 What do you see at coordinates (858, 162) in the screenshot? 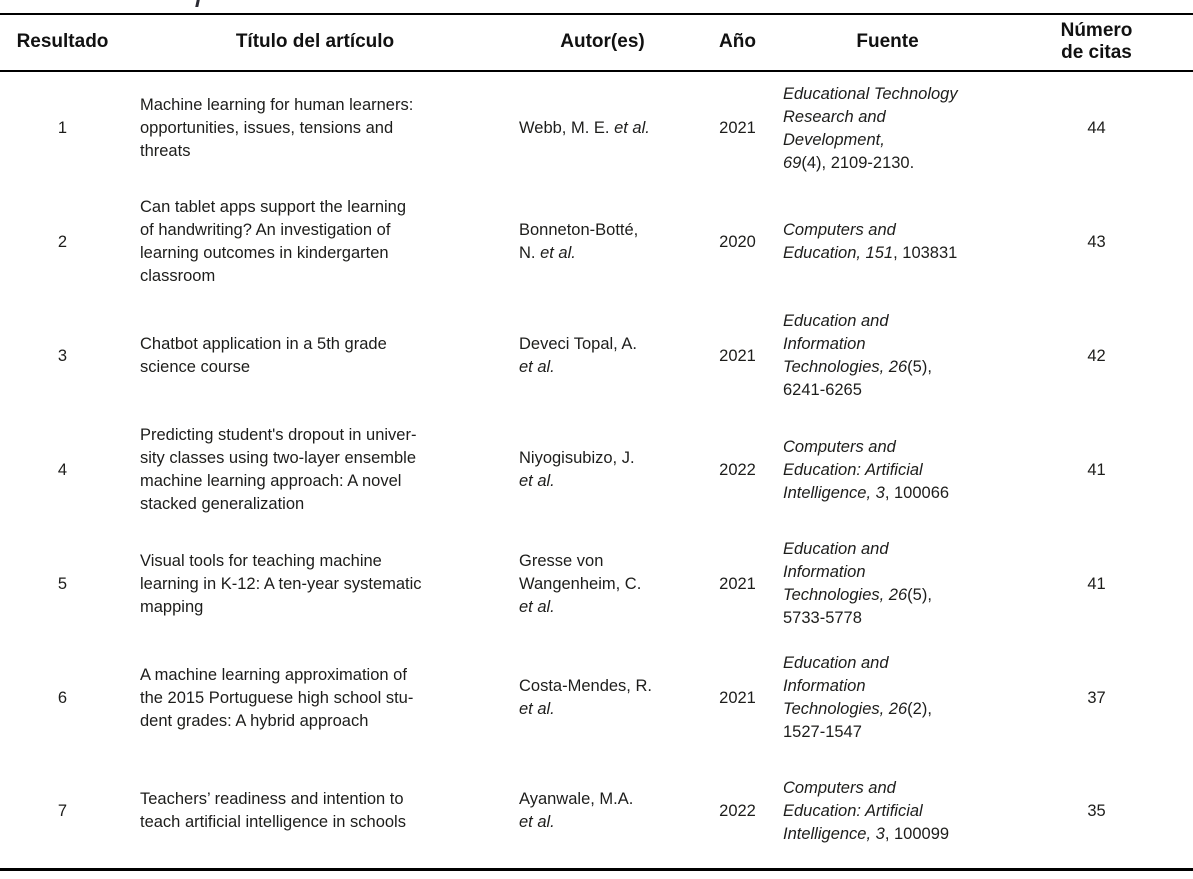
I see `source-pages: (4), 2109-2130.` at bounding box center [858, 162].